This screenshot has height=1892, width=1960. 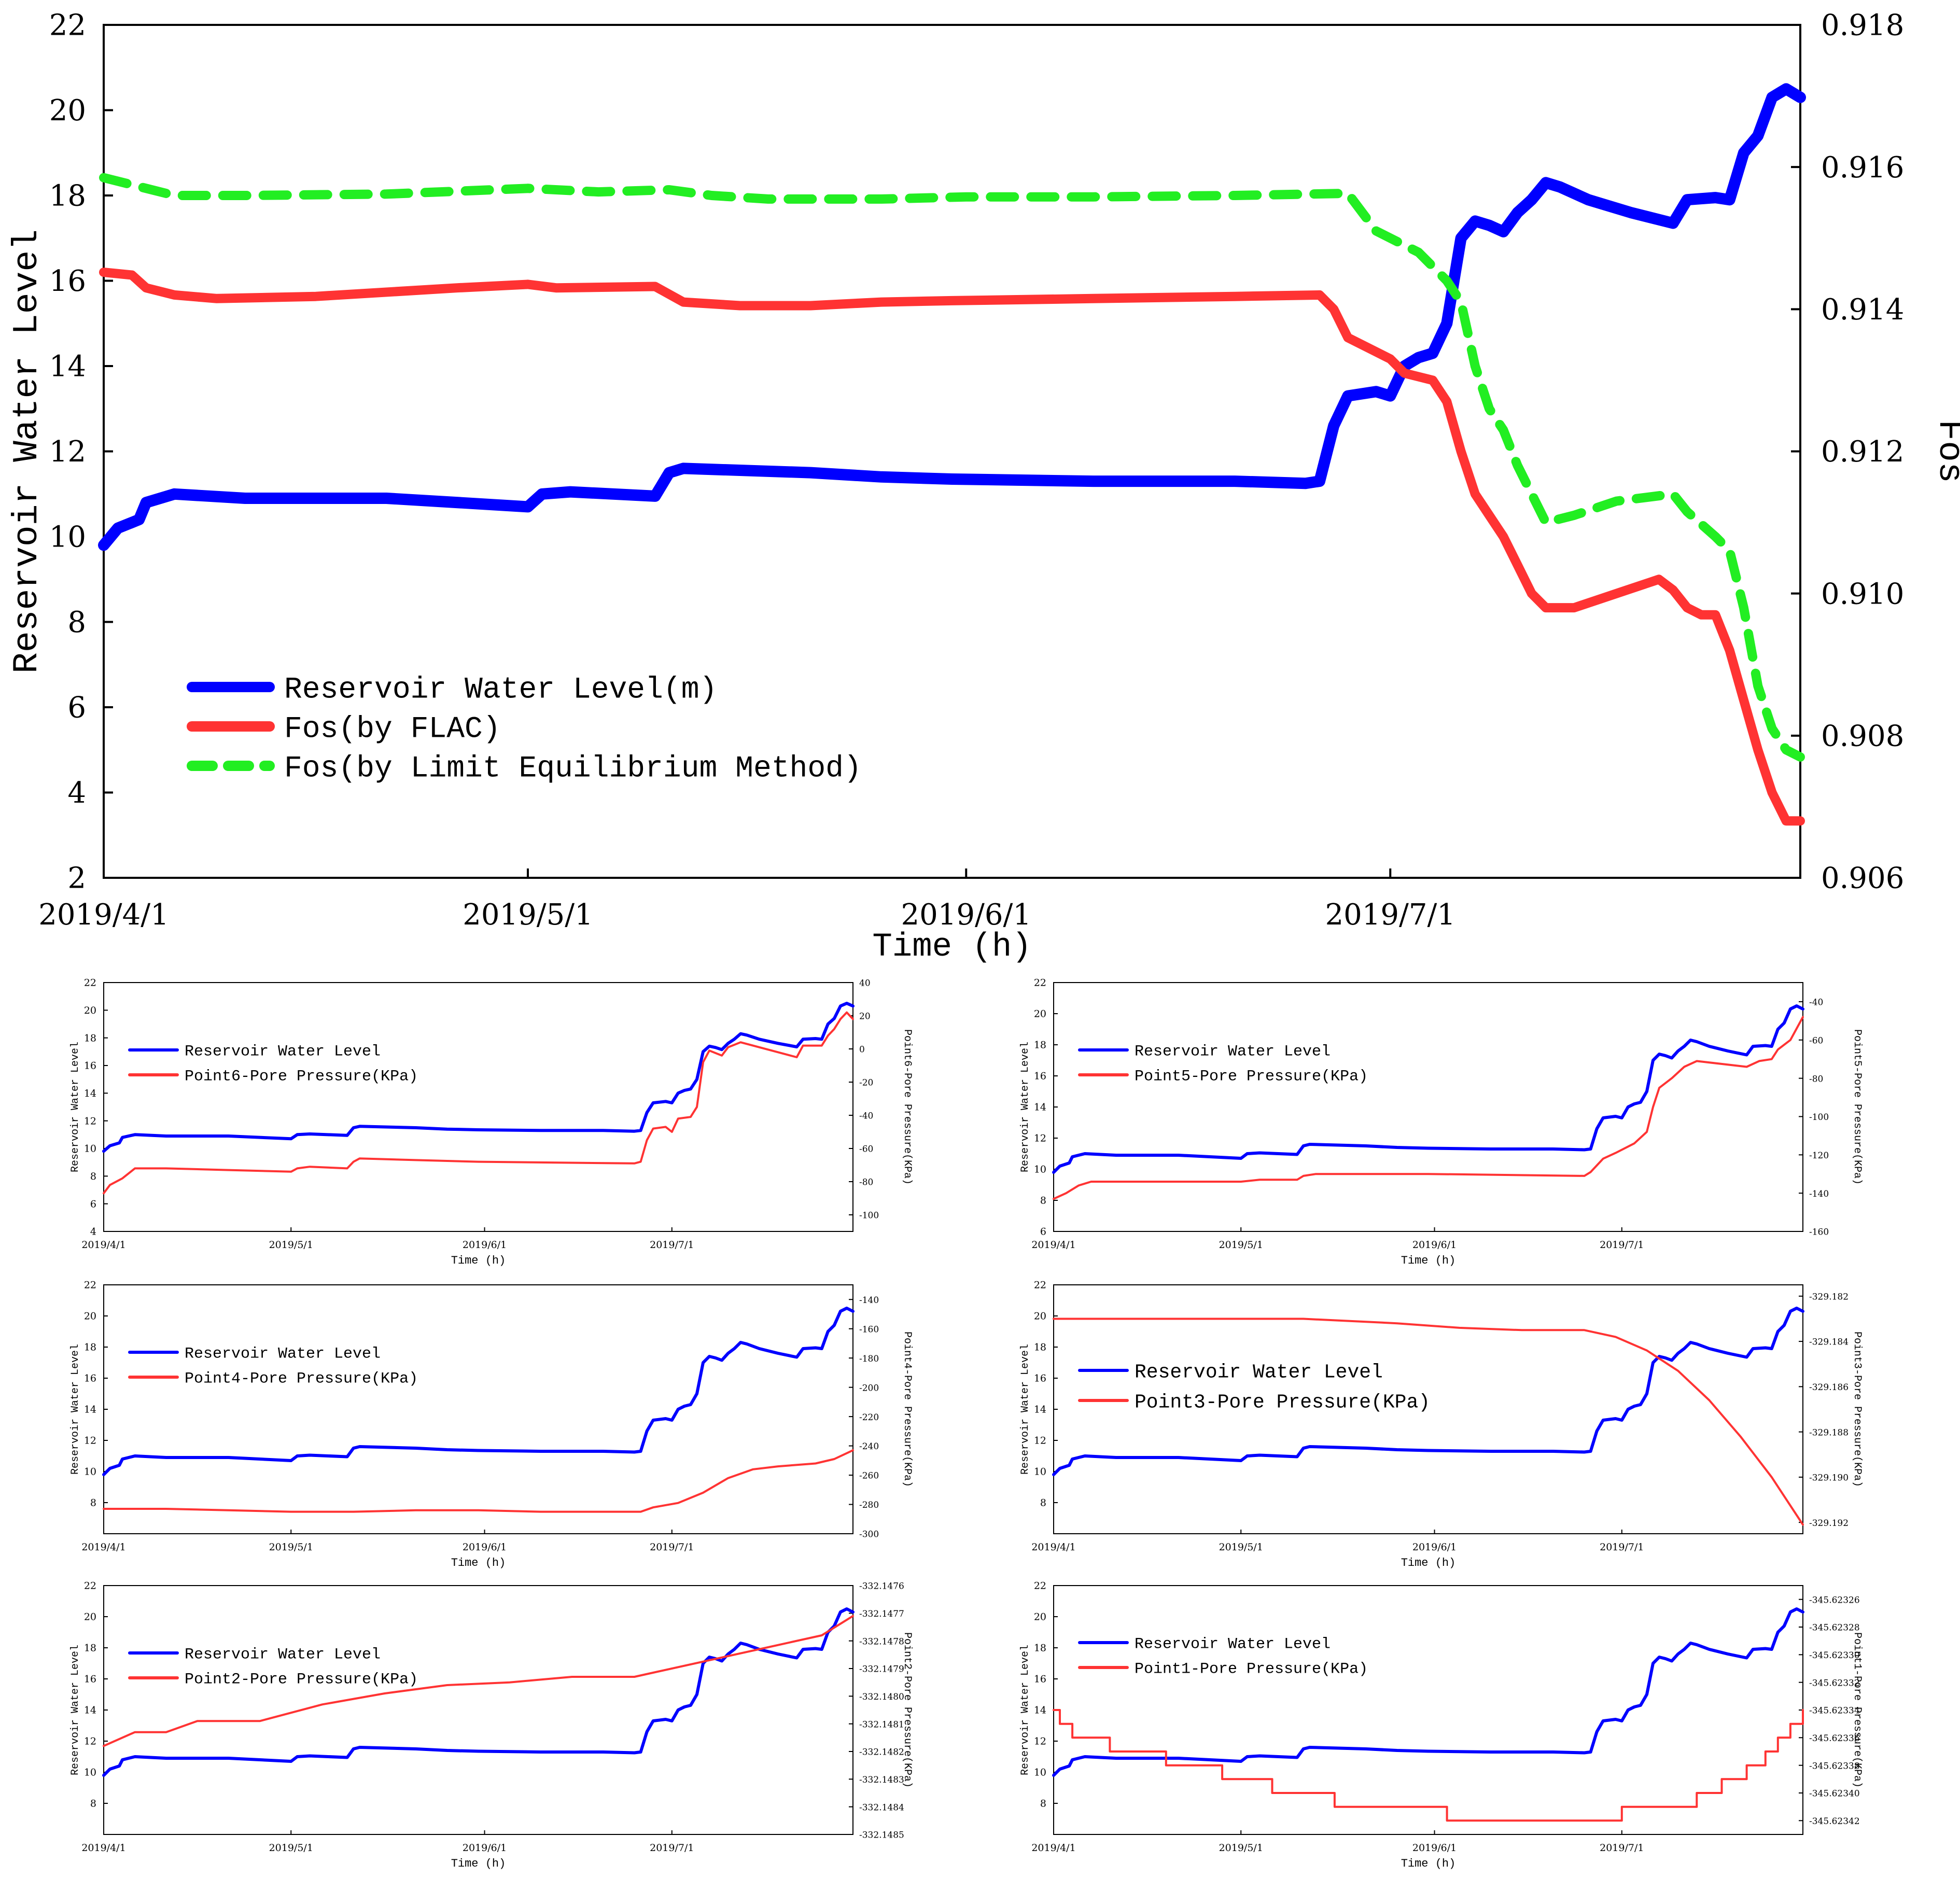 I want to click on y2-tick-label: 0.912, so click(x=1862, y=452).